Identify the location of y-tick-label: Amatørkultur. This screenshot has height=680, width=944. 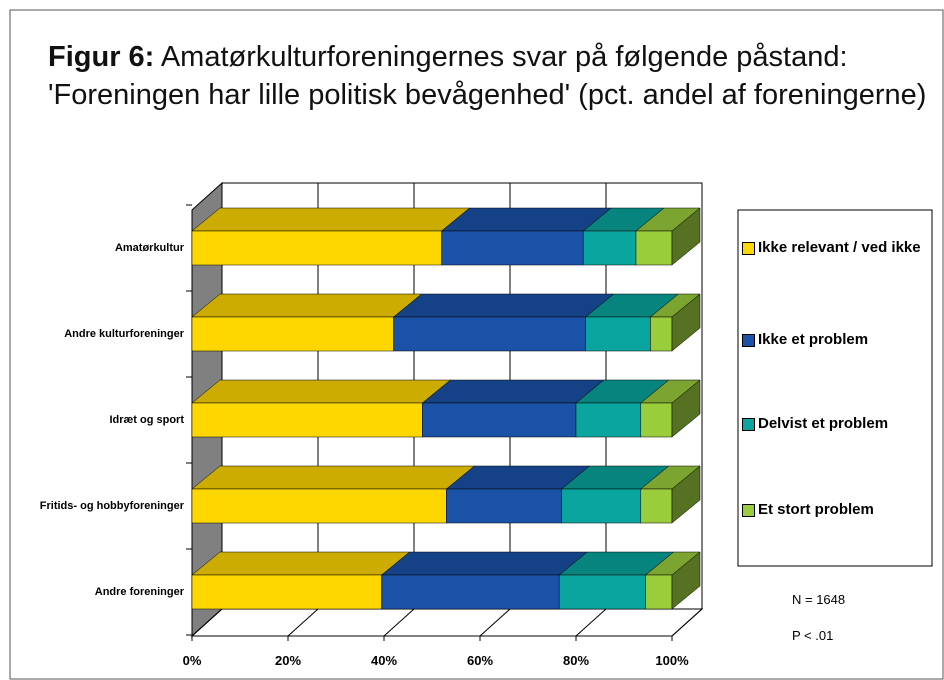
(149, 248).